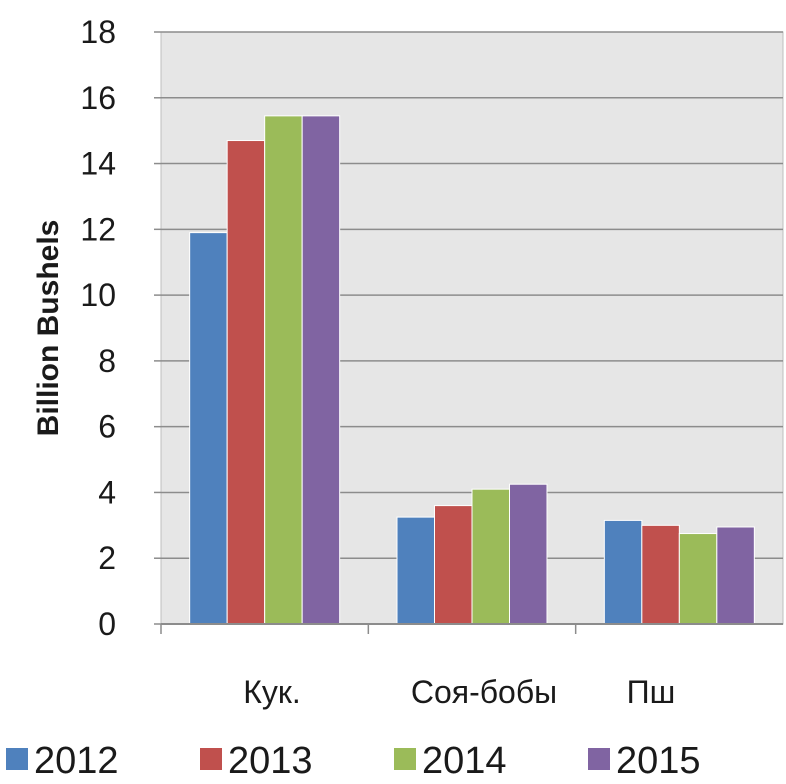 The image size is (786, 784). I want to click on y-tick-label: 12, so click(98, 229).